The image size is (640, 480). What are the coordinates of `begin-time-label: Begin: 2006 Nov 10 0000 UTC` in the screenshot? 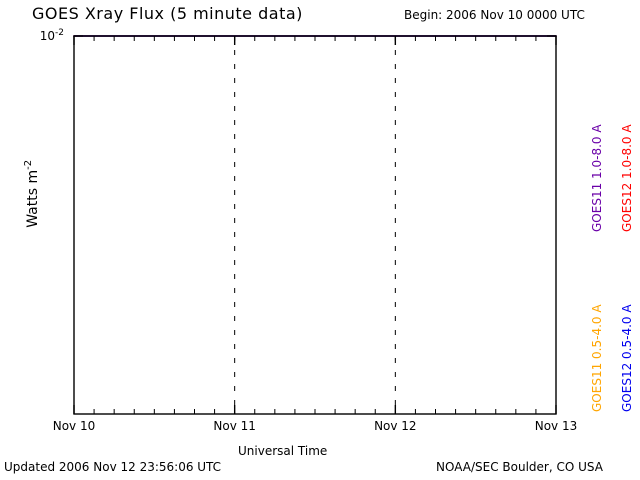 It's located at (494, 15).